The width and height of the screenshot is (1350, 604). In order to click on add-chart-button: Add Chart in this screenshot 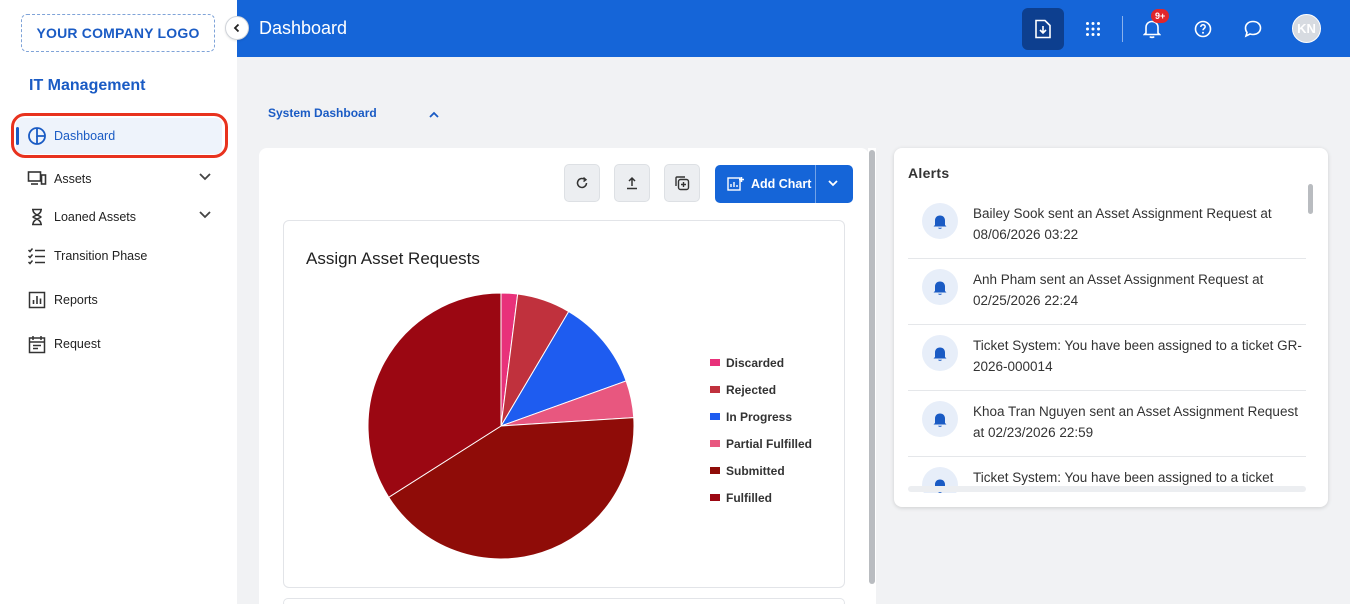, I will do `click(784, 184)`.